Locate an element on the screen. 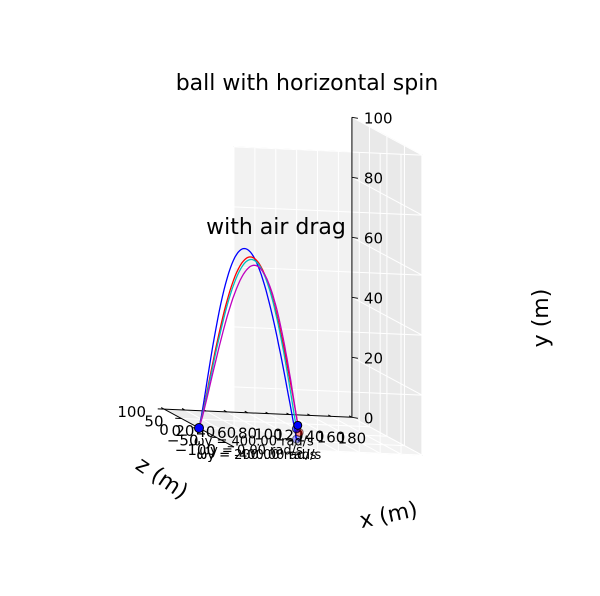 The height and width of the screenshot is (596, 600). trajectory-lines is located at coordinates (249, 343).